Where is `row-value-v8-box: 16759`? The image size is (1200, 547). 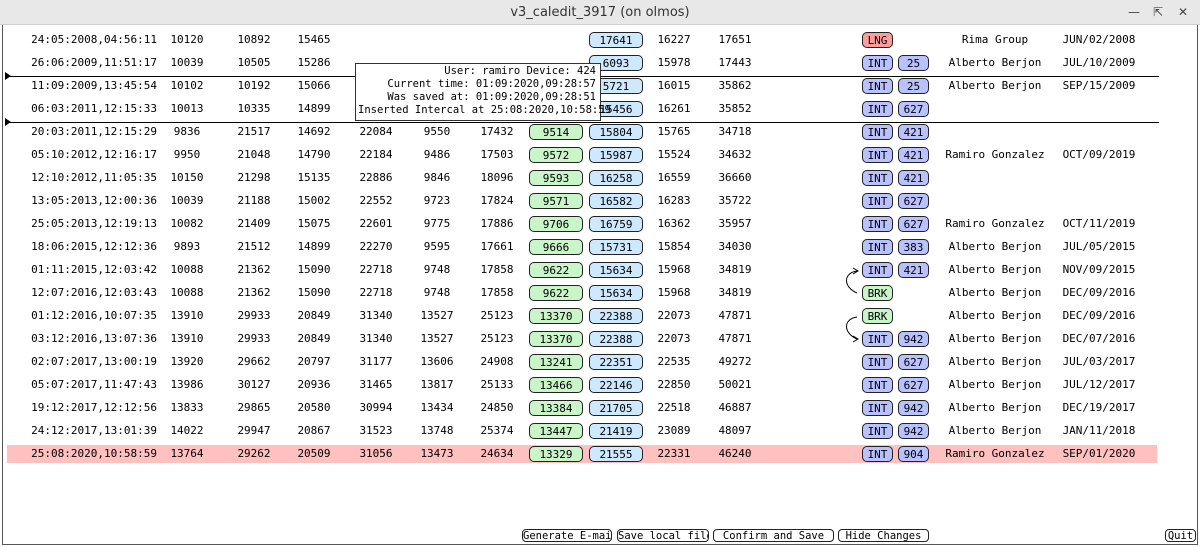 row-value-v8-box: 16759 is located at coordinates (616, 224).